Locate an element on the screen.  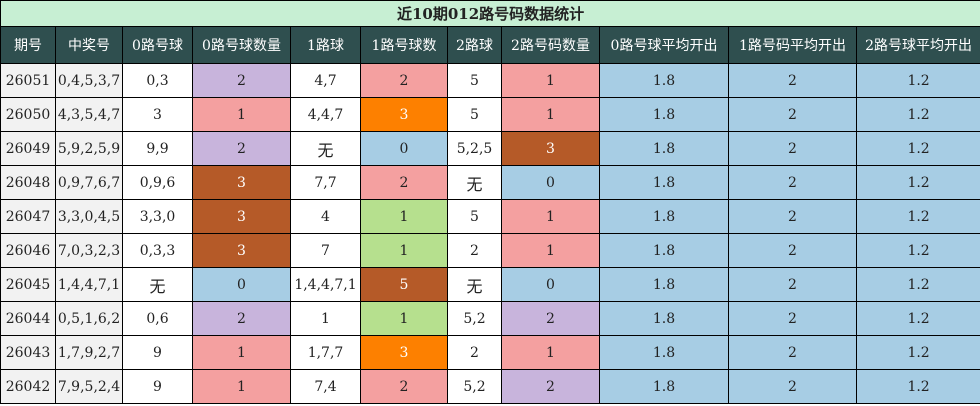
cell-numbers: 4,3,5,4,7 is located at coordinates (89, 114).